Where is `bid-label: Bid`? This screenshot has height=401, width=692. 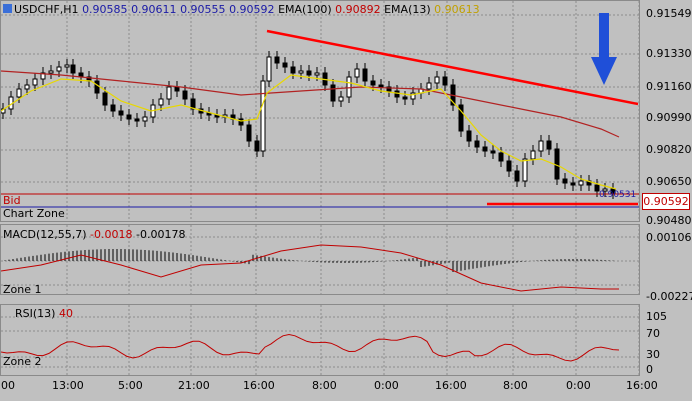 bid-label: Bid is located at coordinates (12, 200).